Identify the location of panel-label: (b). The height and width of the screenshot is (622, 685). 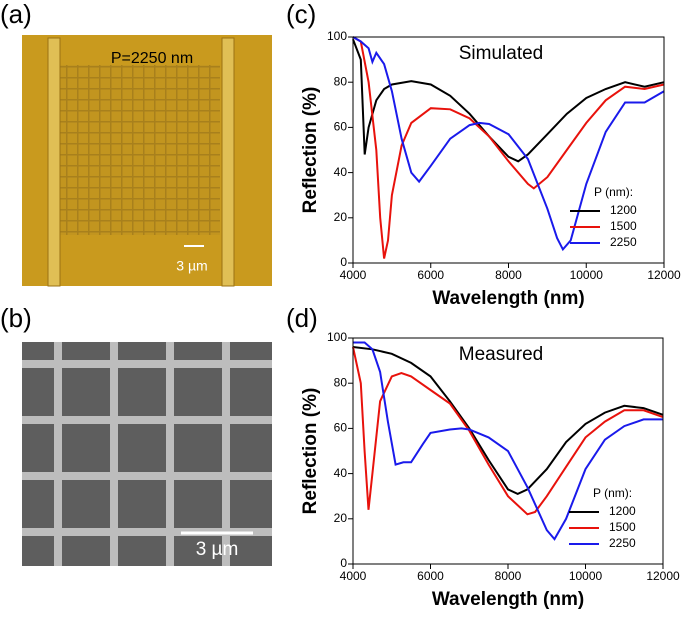
(16, 318).